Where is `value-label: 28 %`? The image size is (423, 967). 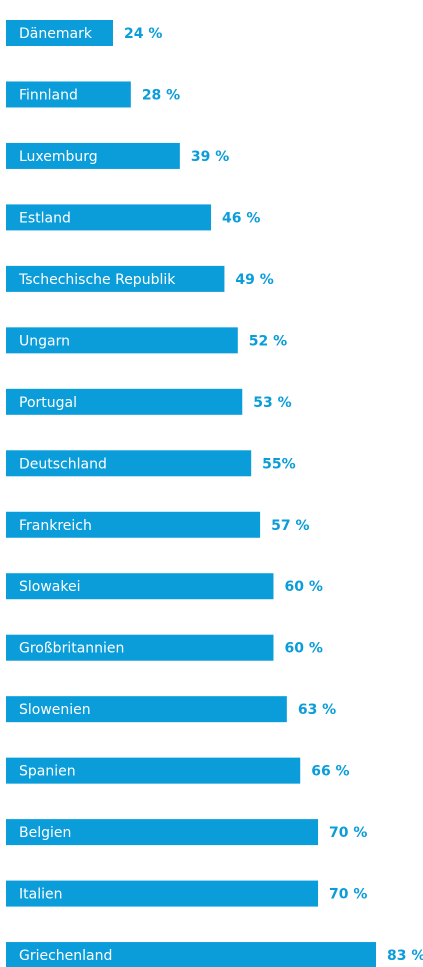 value-label: 28 % is located at coordinates (161, 95).